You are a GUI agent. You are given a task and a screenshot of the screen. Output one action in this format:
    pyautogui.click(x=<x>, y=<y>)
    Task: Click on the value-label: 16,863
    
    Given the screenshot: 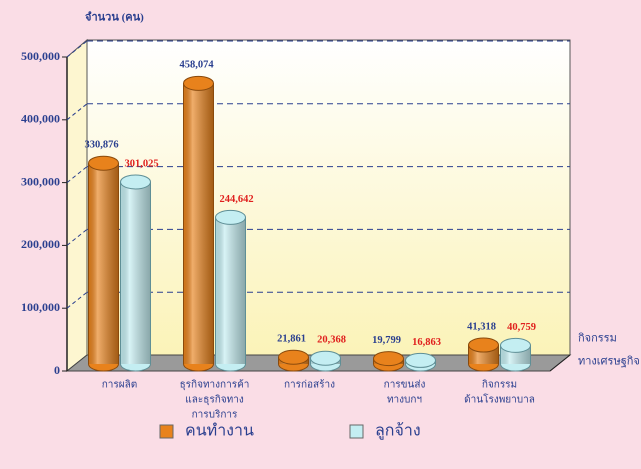 What is the action you would take?
    pyautogui.click(x=426, y=342)
    